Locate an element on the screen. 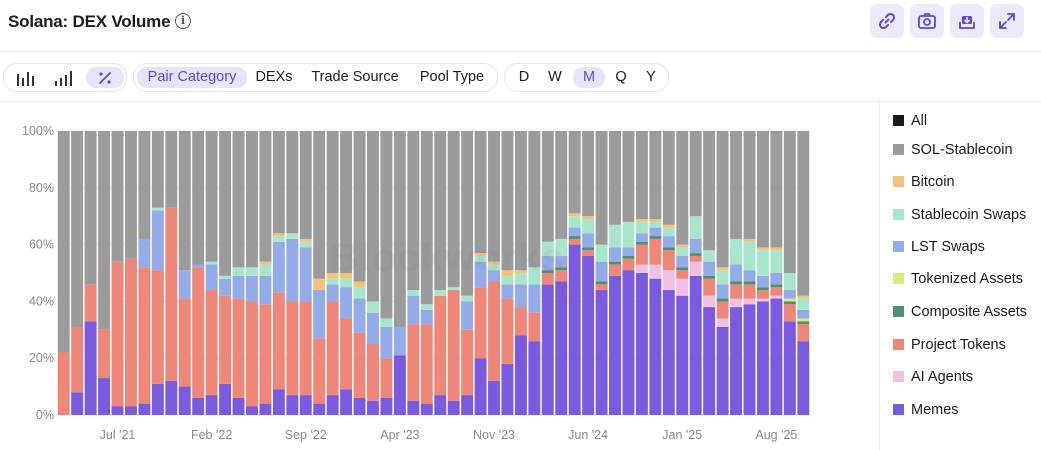  legend-item: SOL-Stablecoin is located at coordinates (953, 150).